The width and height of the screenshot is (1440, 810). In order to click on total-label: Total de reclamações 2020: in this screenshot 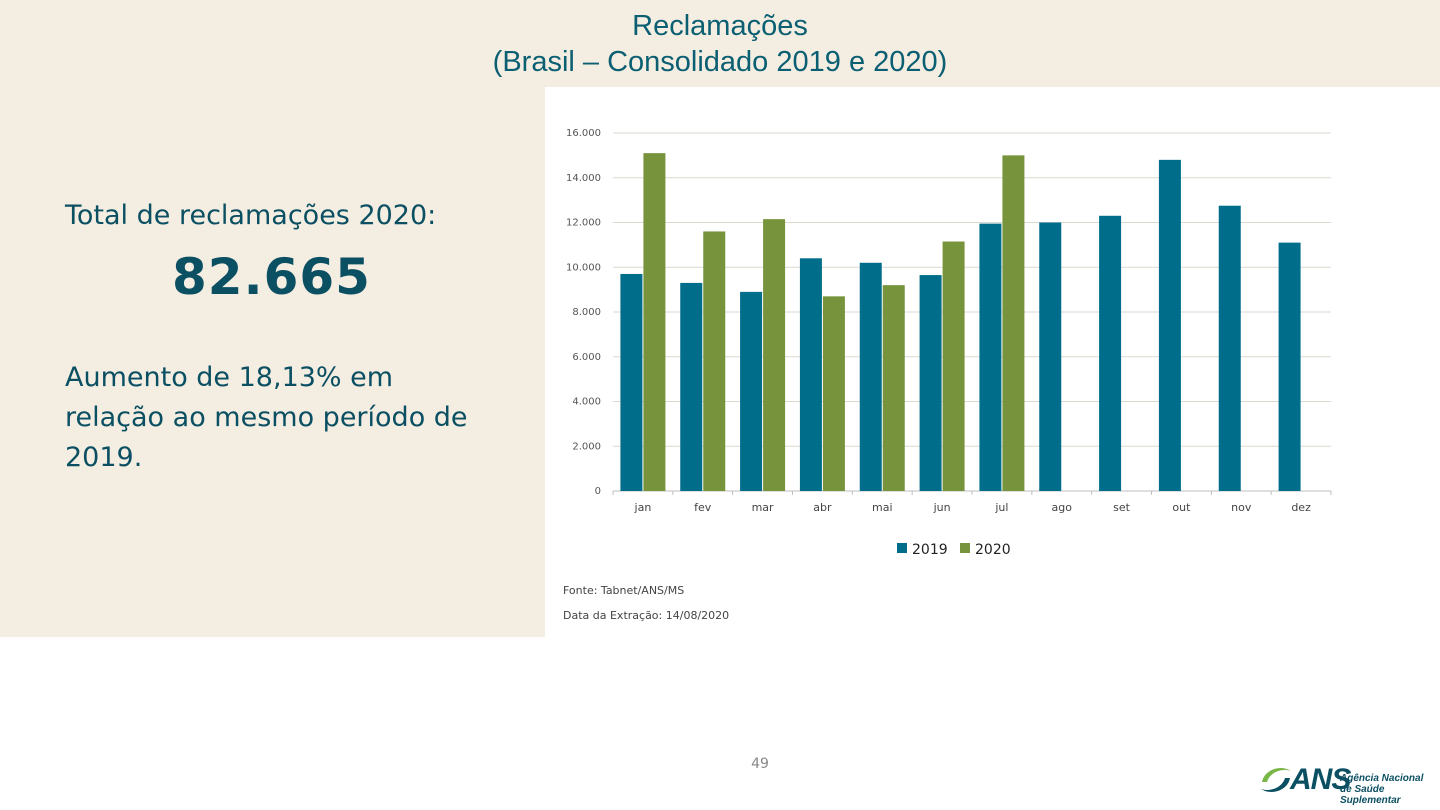, I will do `click(251, 215)`.